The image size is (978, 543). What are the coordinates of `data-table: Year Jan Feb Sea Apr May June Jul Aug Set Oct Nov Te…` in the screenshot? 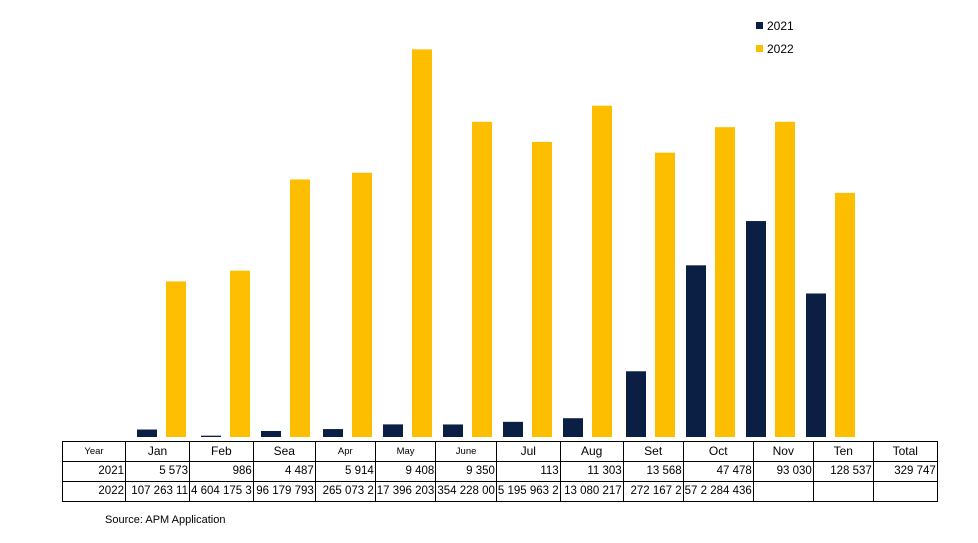 It's located at (500, 471).